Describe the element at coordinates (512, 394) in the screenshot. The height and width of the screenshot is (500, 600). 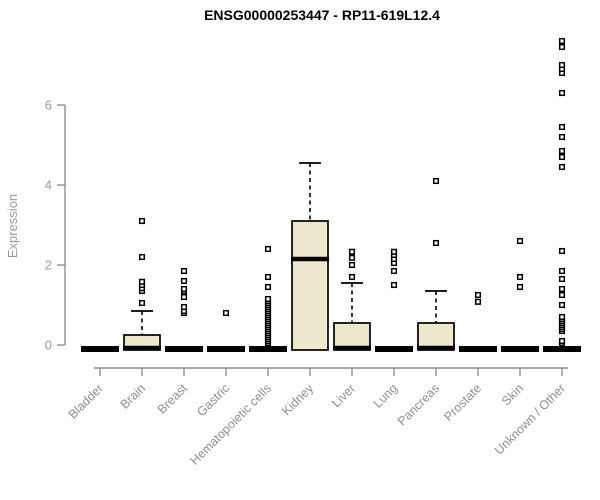
I see `x-tick-label-skin: Skin` at that location.